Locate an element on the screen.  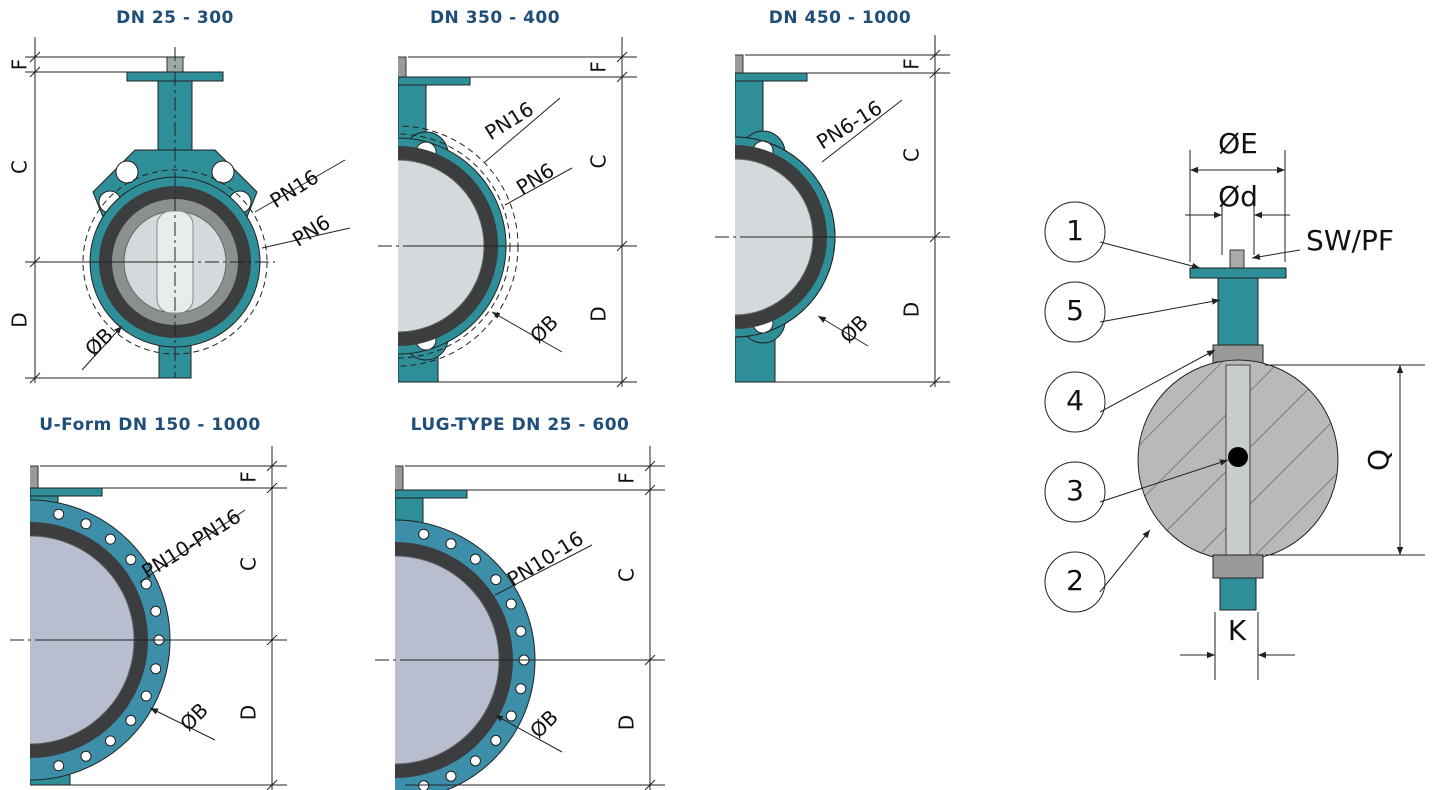
top-flange is located at coordinates (1238, 273).